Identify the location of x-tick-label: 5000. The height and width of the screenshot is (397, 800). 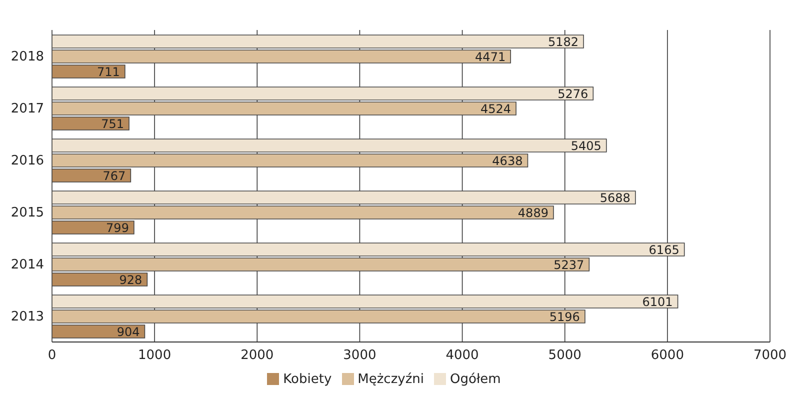
(565, 356).